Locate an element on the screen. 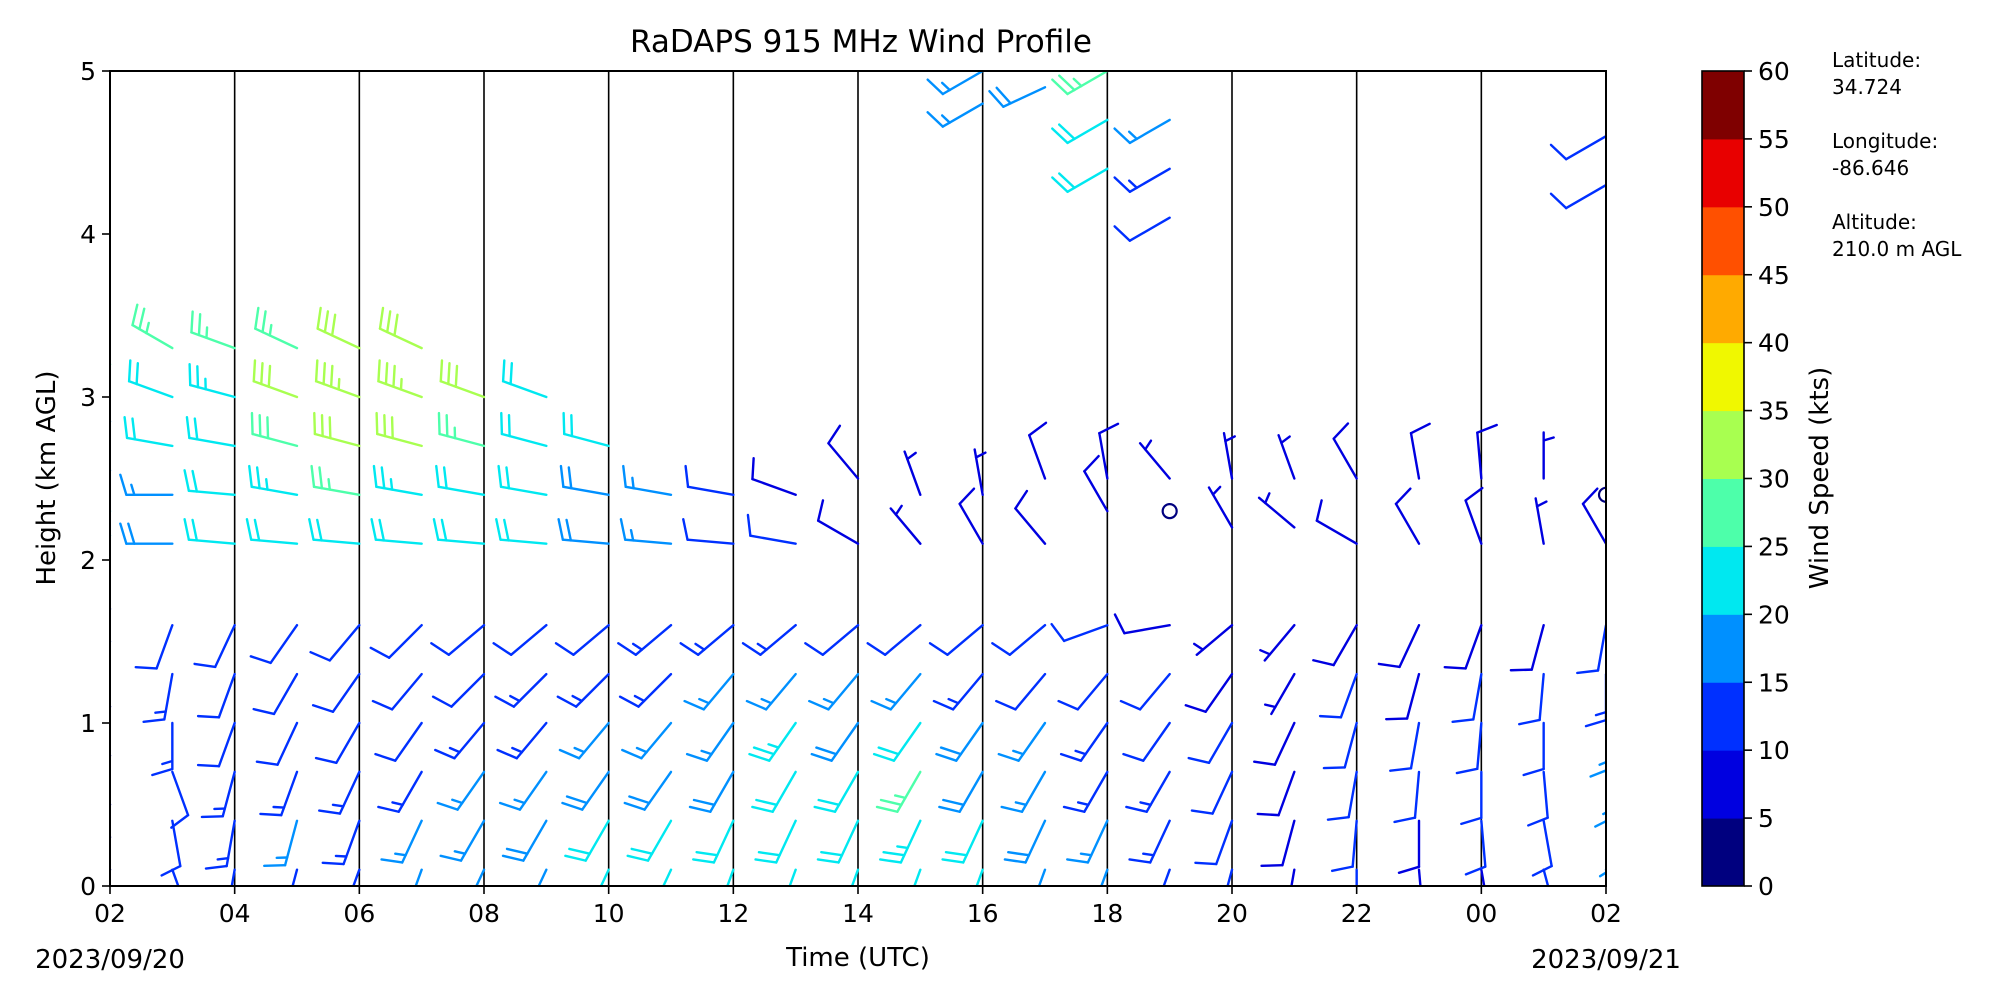  colorbar-tick-label: 25 is located at coordinates (1774, 546).